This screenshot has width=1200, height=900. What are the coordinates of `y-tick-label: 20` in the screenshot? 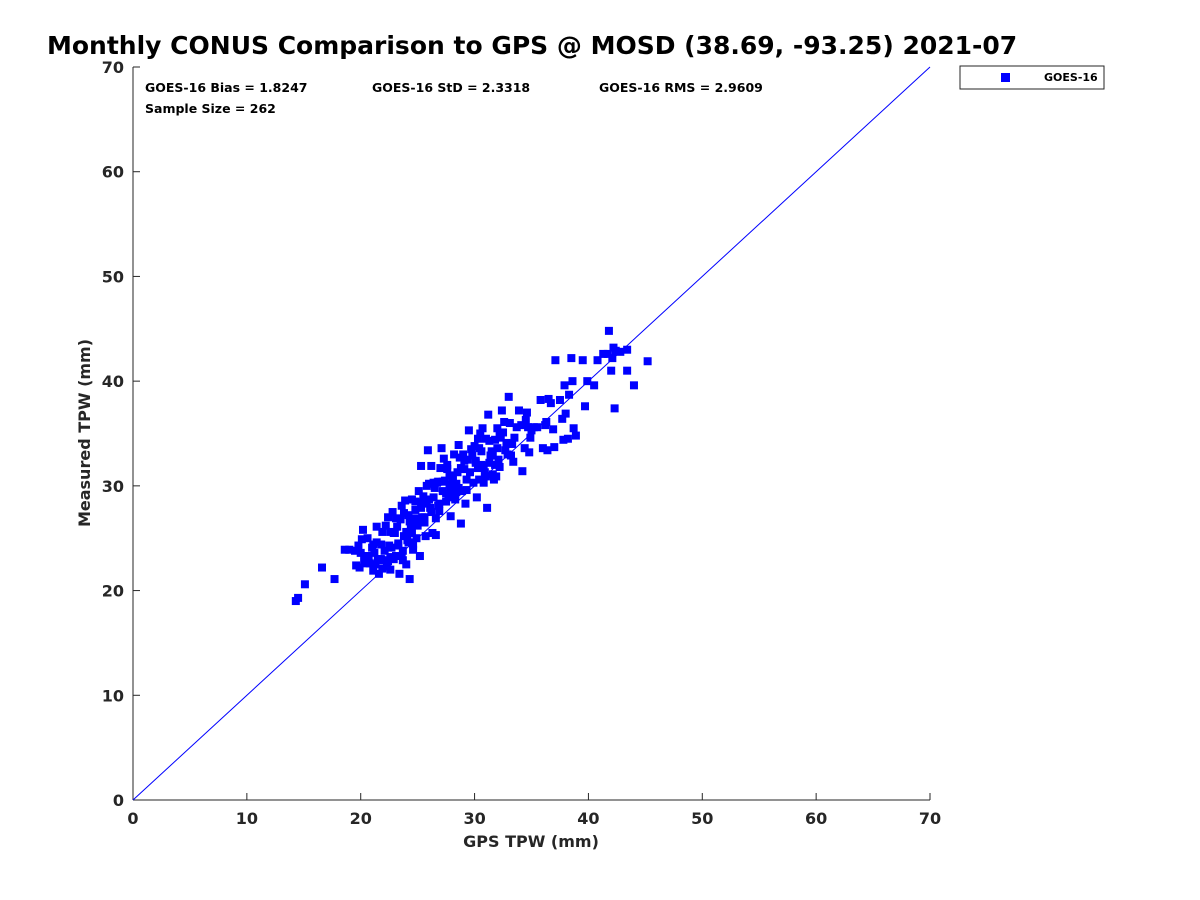 It's located at (113, 591).